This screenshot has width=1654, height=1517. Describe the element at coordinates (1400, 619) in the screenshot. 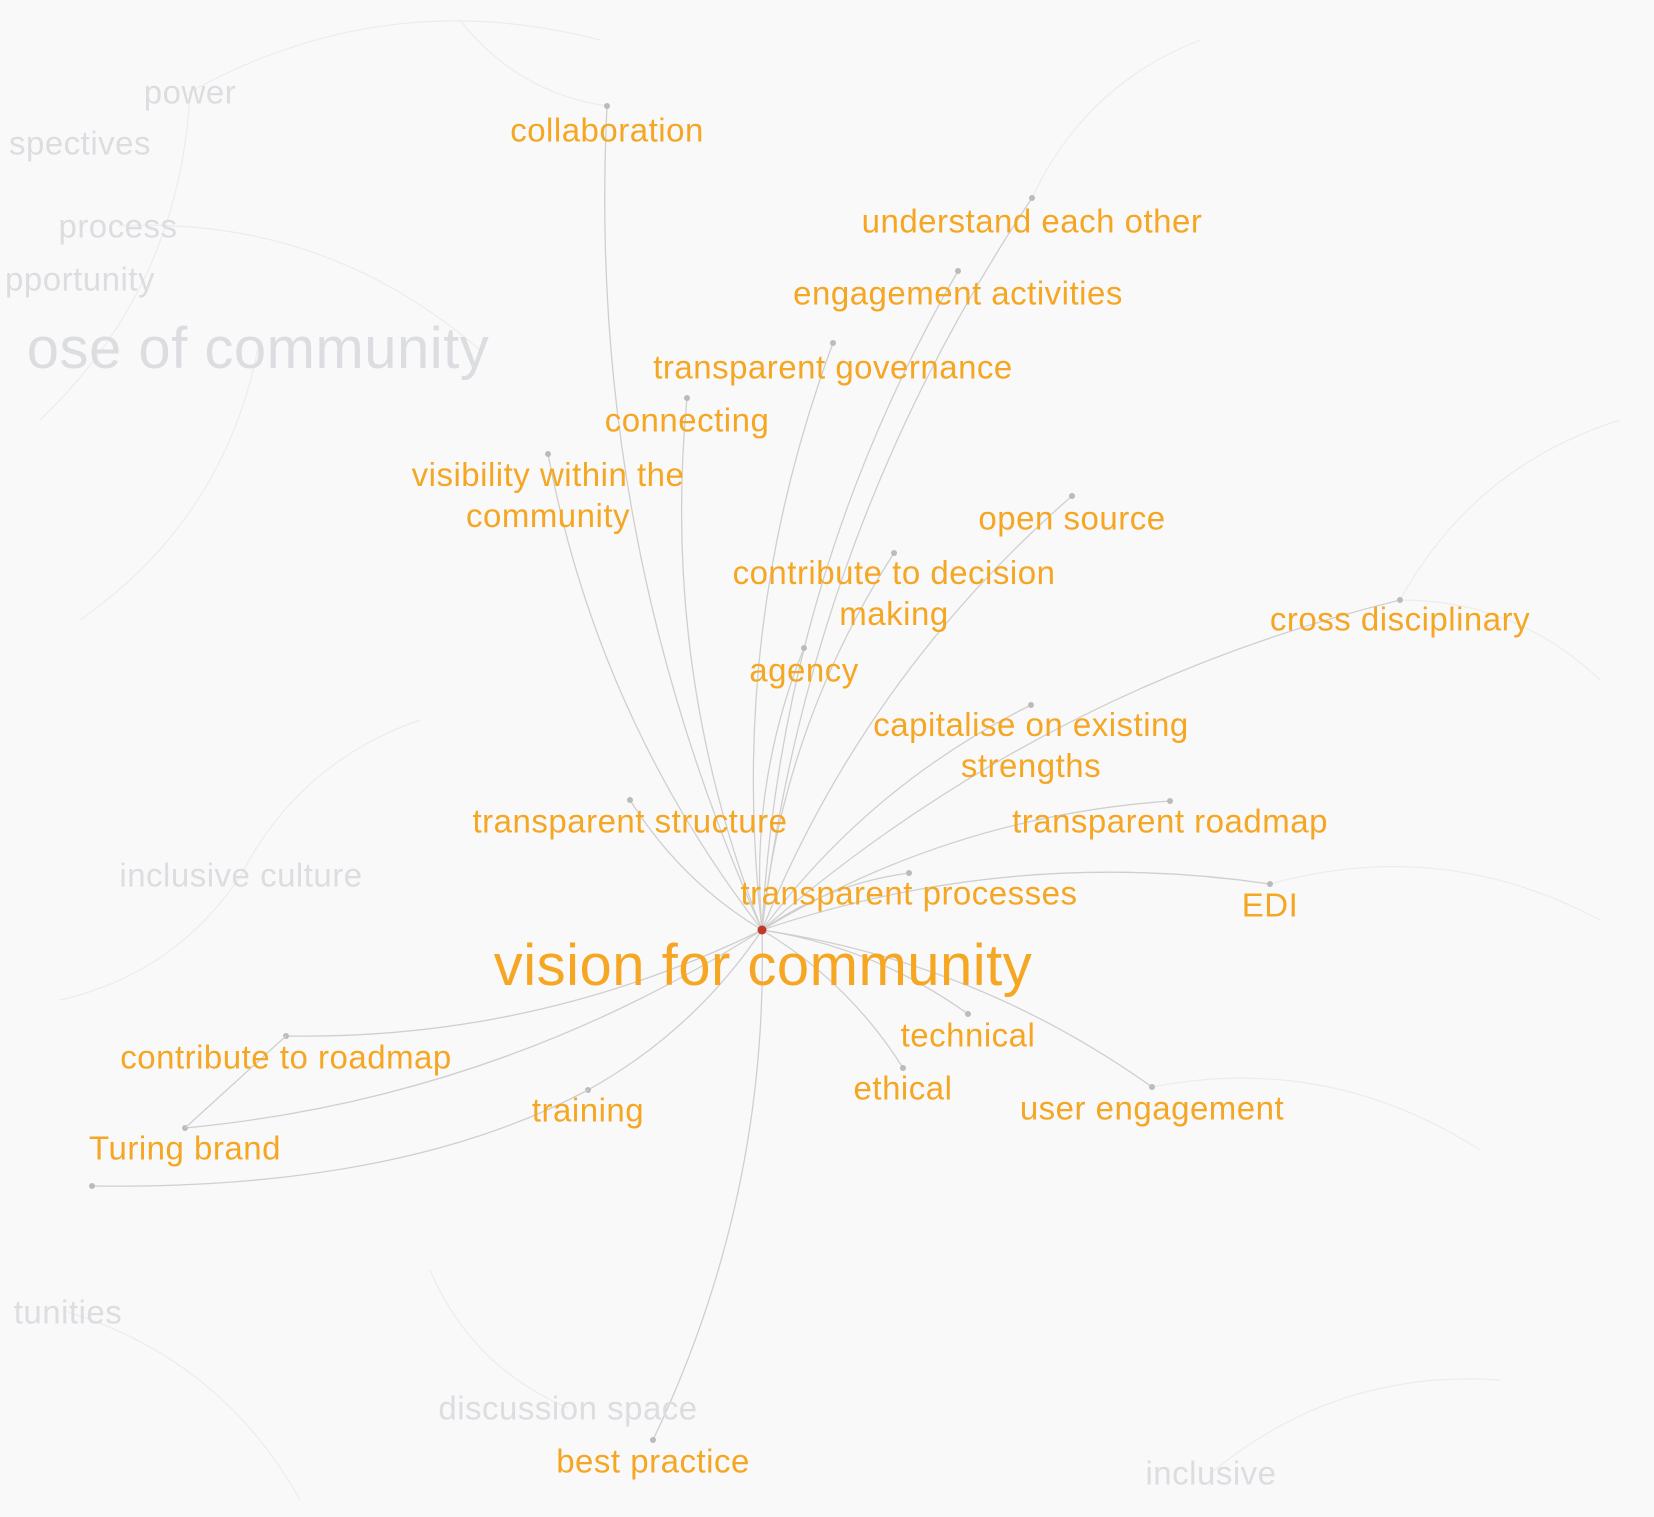

I see `term-cross-disciplinary: cross disciplinary` at that location.